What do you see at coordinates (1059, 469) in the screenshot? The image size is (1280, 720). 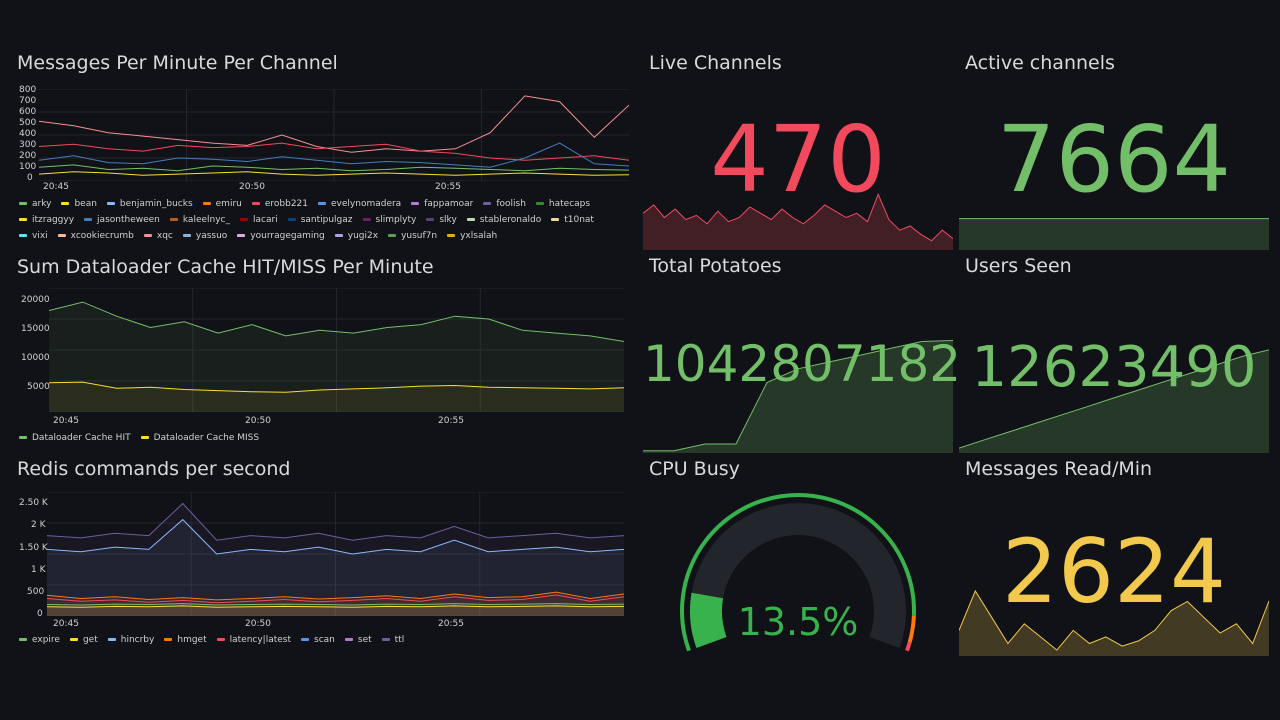 I see `panel-title: Messages Read/Min` at bounding box center [1059, 469].